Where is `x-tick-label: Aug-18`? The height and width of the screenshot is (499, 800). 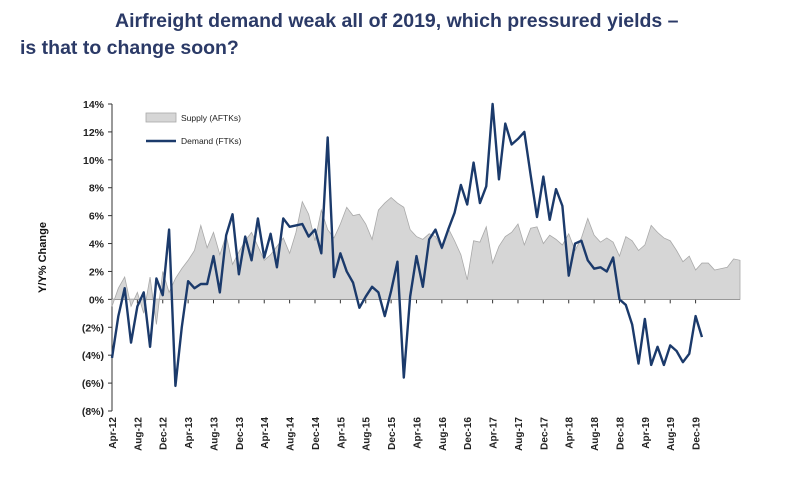
x-tick-label: Aug-18 is located at coordinates (595, 434).